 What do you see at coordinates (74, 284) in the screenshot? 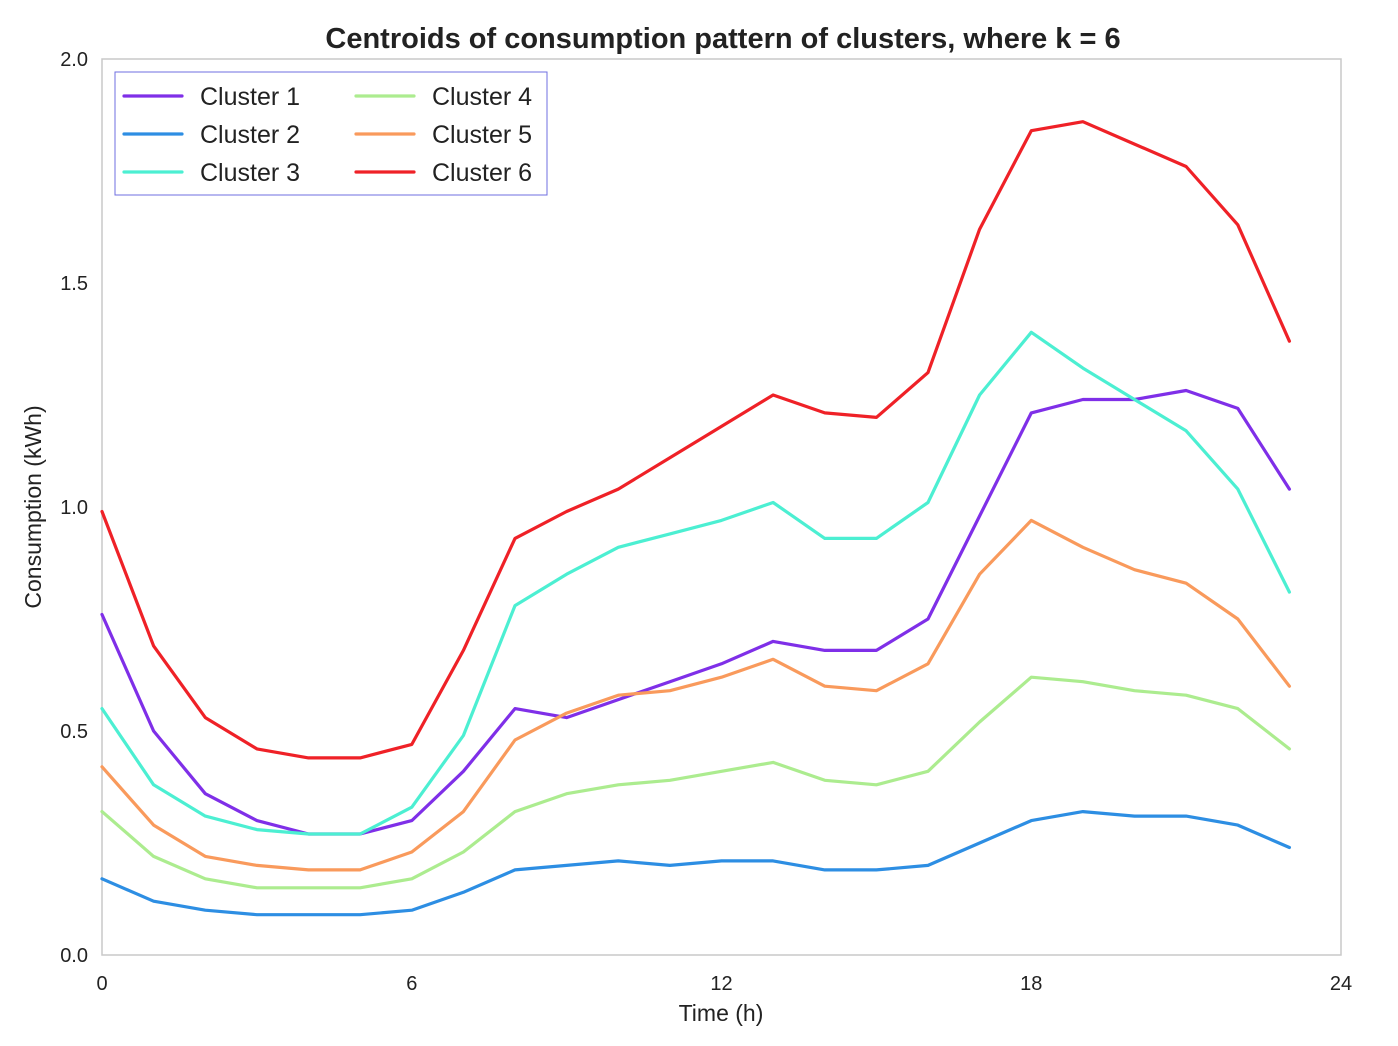
I see `y-tick-label: 1.5` at bounding box center [74, 284].